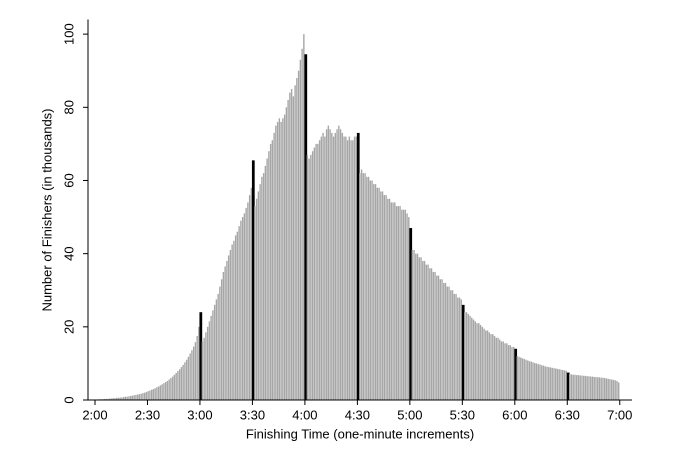  What do you see at coordinates (252, 414) in the screenshot?
I see `x-tick-label: 3:30` at bounding box center [252, 414].